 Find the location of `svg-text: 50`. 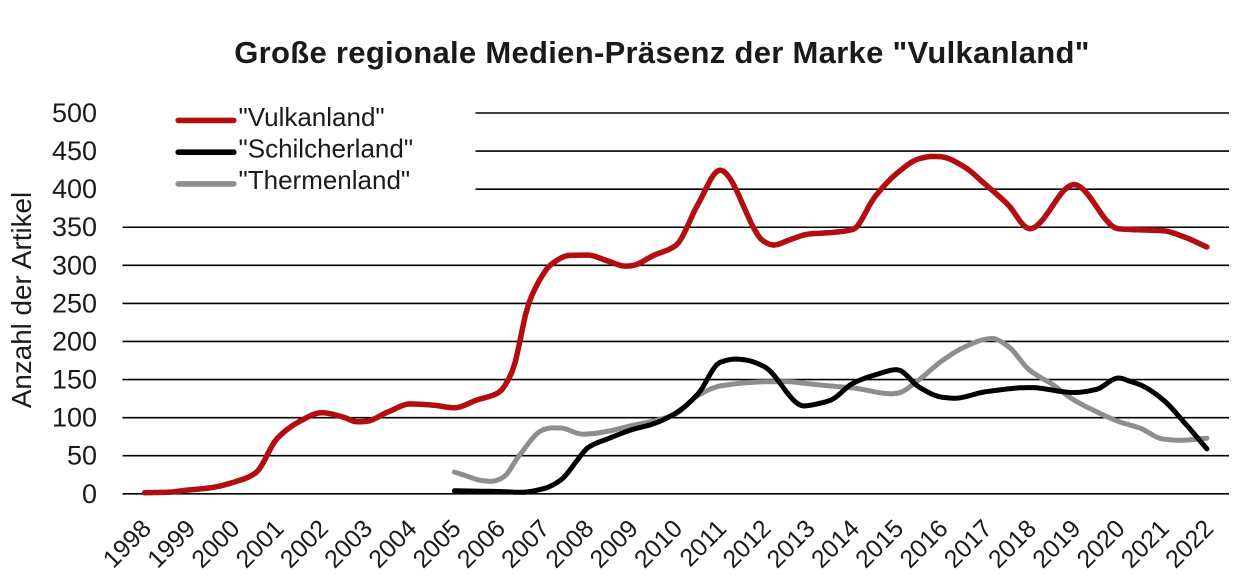

svg-text: 50 is located at coordinates (82, 456).